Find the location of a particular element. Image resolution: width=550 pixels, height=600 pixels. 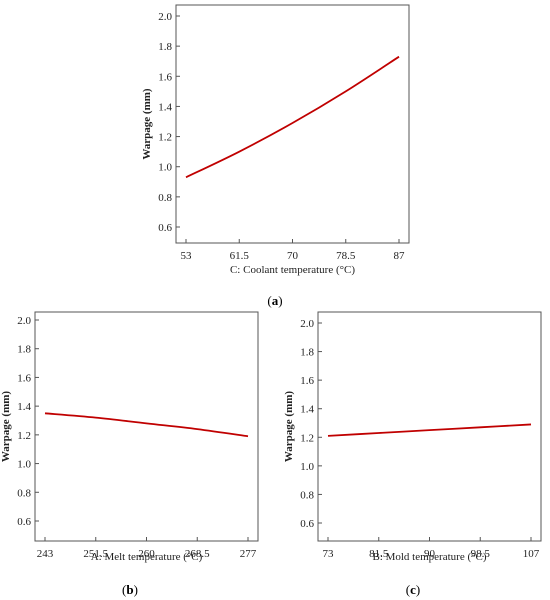

x-axis-label: B: Mold temperature (°C) is located at coordinates (429, 557).